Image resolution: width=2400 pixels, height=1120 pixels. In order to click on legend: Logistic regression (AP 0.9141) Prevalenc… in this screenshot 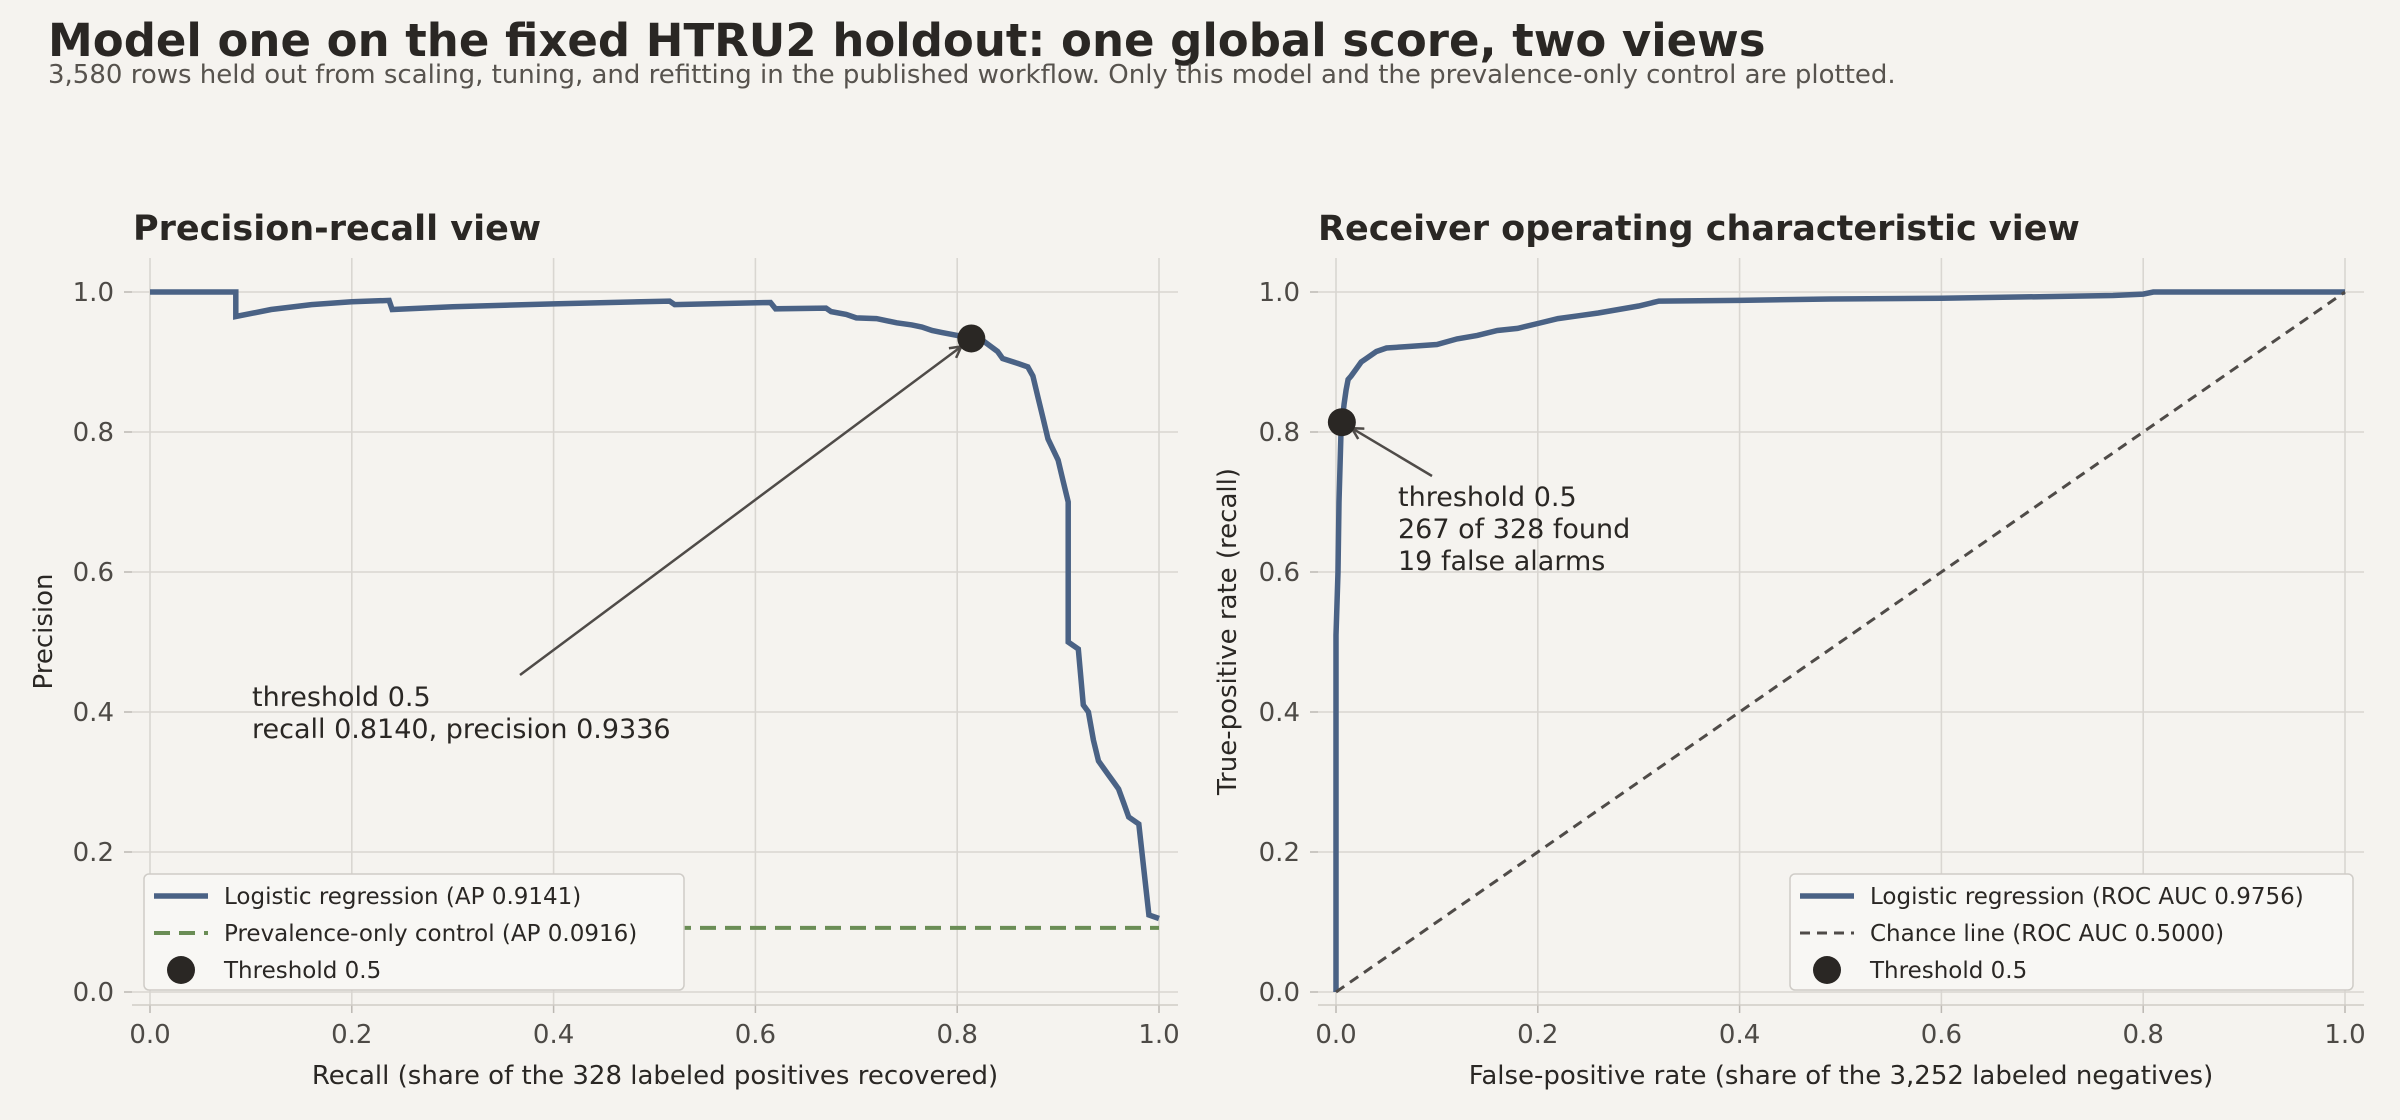, I will do `click(414, 932)`.